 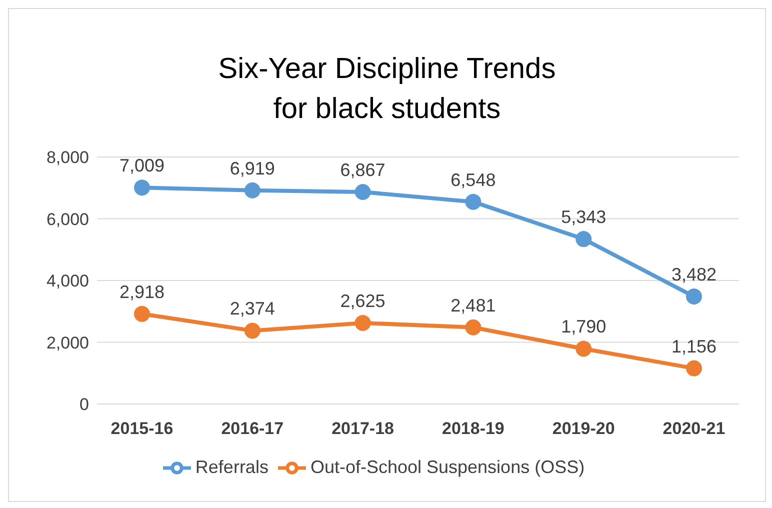 What do you see at coordinates (231, 466) in the screenshot?
I see `legend-label: Referrals` at bounding box center [231, 466].